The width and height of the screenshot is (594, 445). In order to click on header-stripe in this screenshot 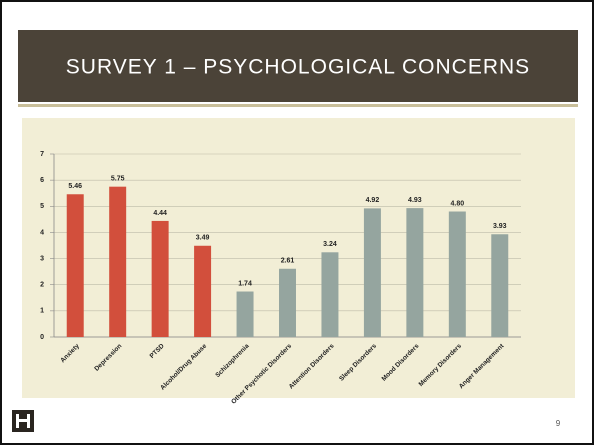, I will do `click(298, 105)`.